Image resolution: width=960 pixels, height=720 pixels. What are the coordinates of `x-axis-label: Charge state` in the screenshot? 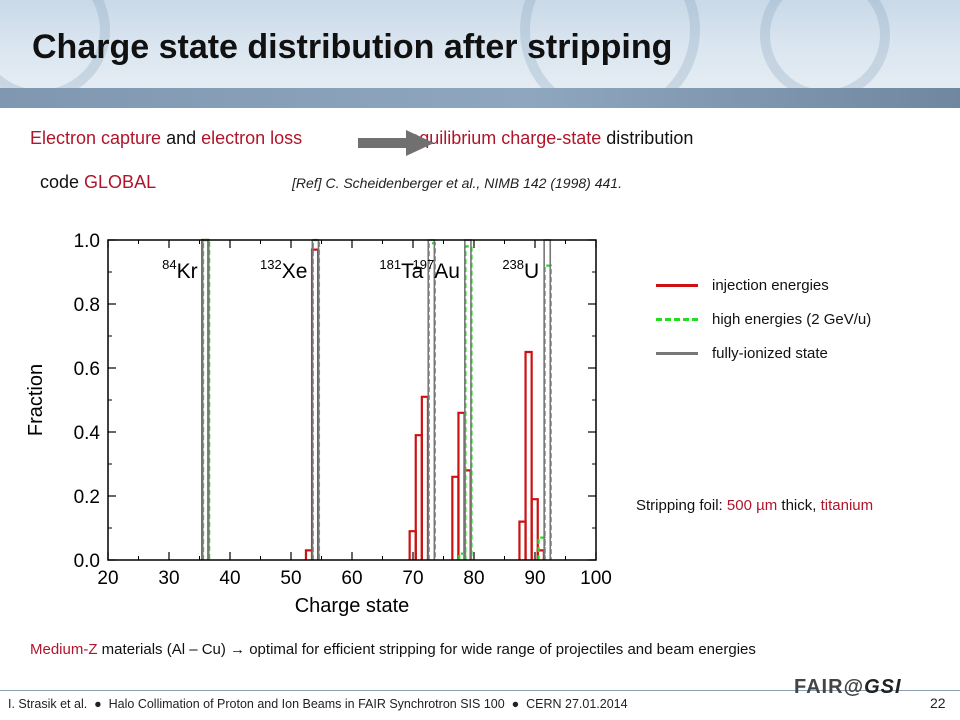 It's located at (352, 606).